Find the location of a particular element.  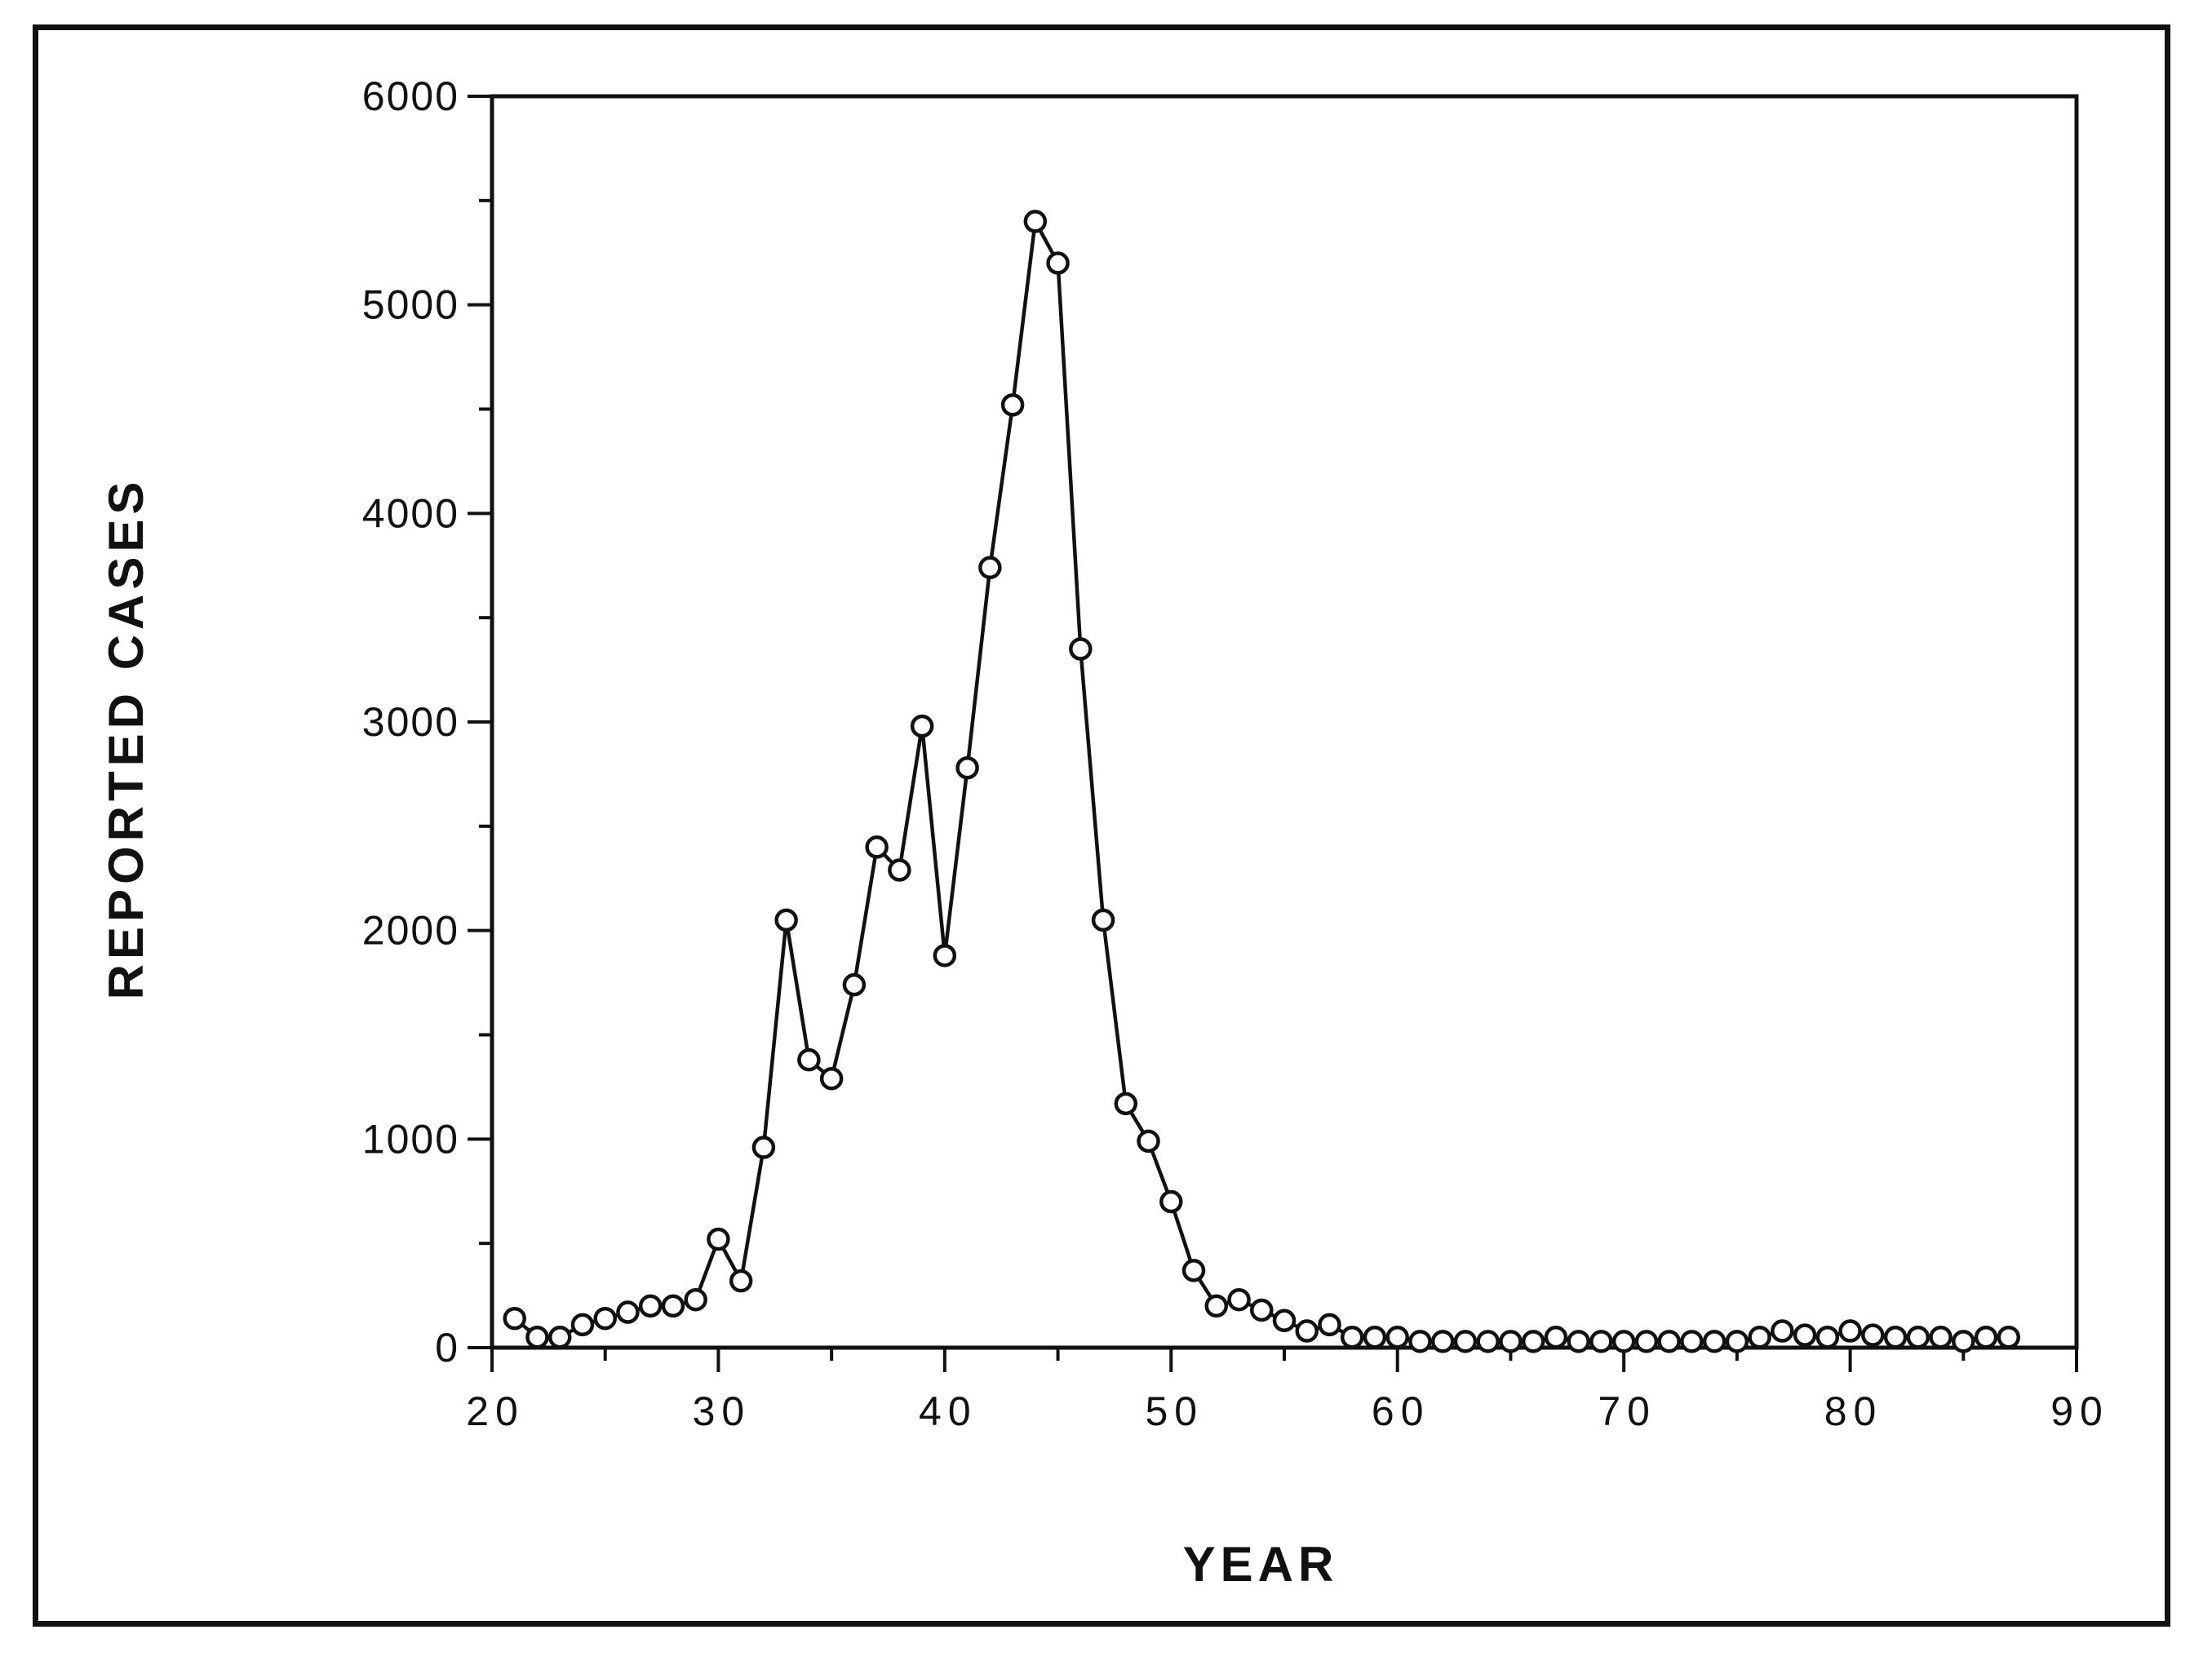

y-tick-label: 0 is located at coordinates (447, 1348).